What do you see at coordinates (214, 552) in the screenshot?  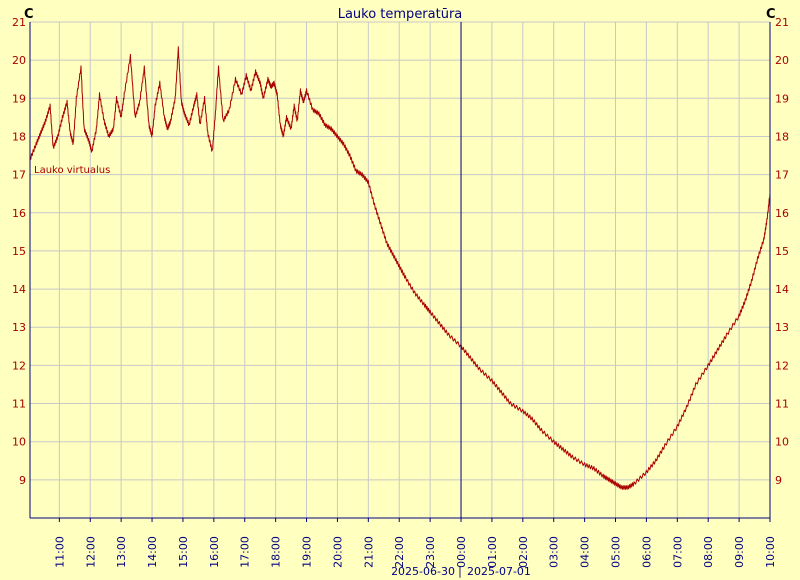 I see `x-tick-label: 16:00` at bounding box center [214, 552].